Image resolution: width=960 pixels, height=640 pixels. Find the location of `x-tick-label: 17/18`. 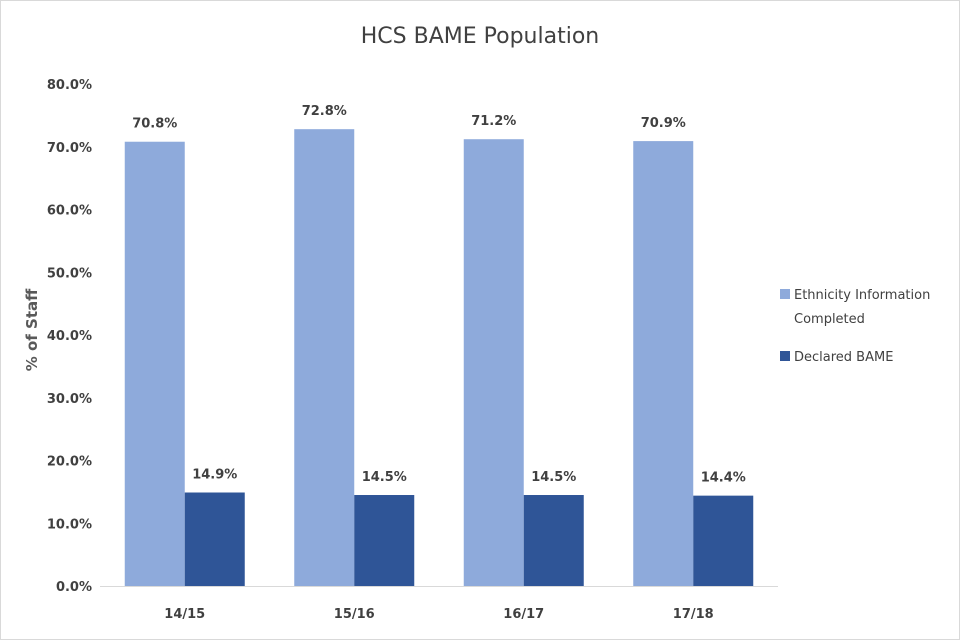

x-tick-label: 17/18 is located at coordinates (693, 614).